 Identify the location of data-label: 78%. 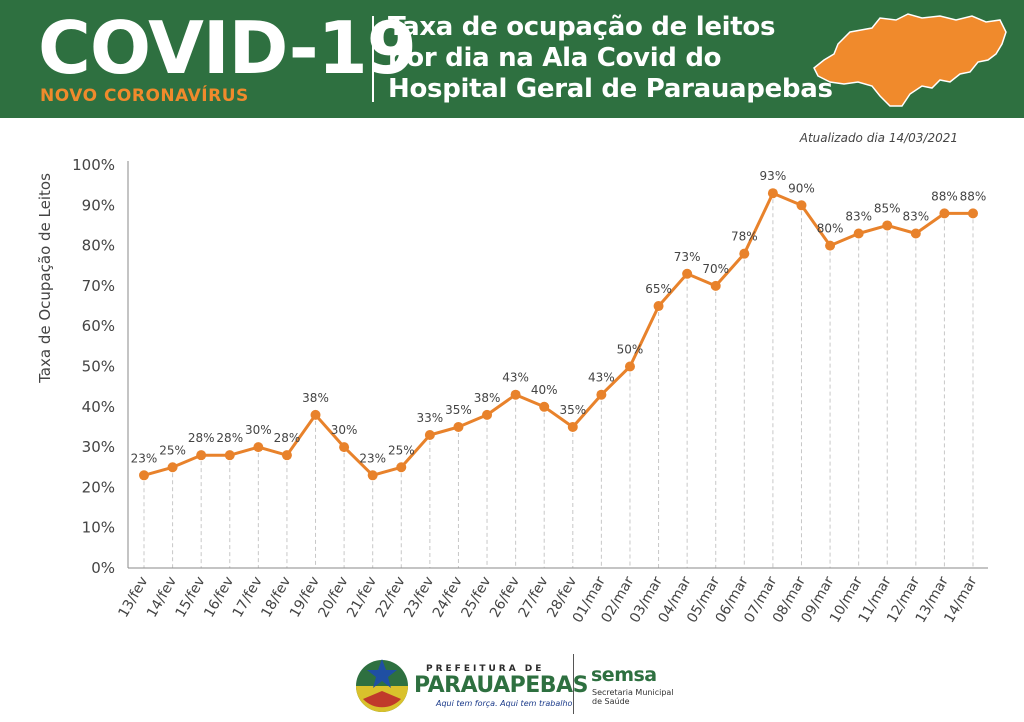
(744, 237).